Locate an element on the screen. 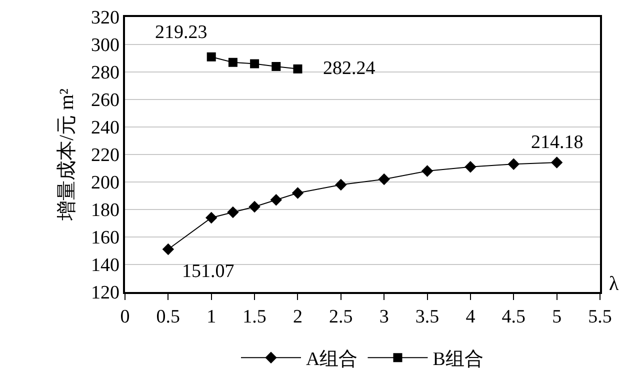  y-tick-label: 180 is located at coordinates (105, 211).